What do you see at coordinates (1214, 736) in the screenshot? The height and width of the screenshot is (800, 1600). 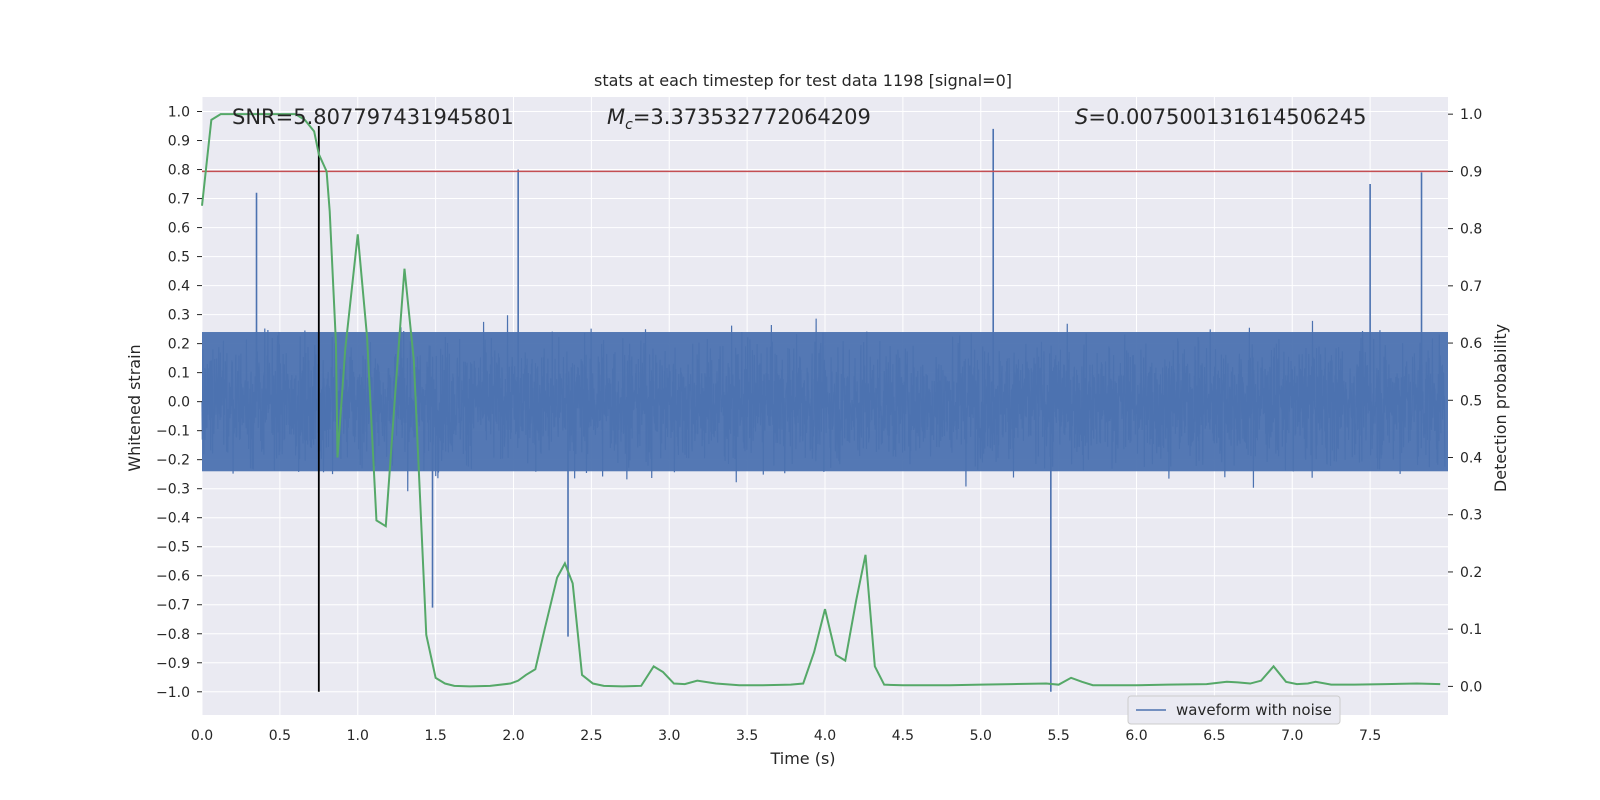 I see `x-tick-label: 6.5` at bounding box center [1214, 736].